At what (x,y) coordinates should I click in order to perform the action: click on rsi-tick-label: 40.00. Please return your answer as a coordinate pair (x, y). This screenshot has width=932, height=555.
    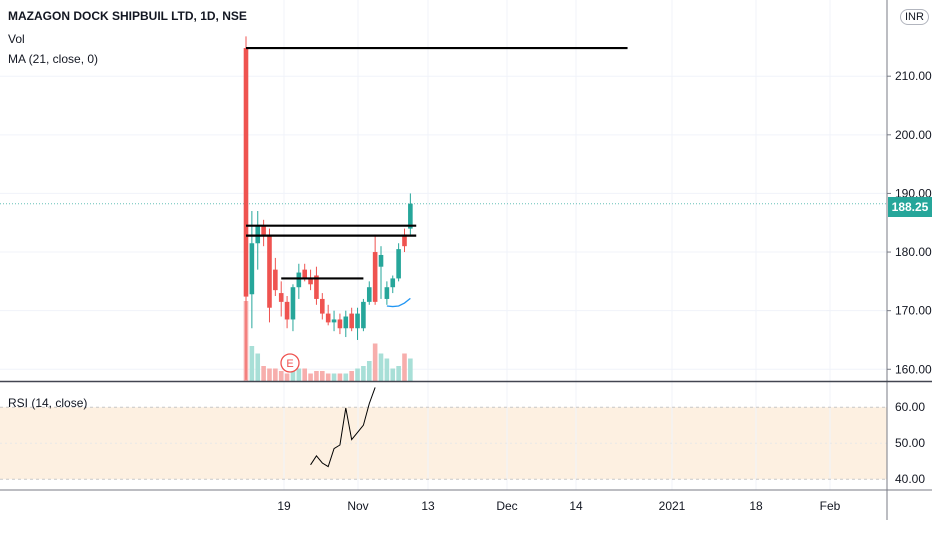
    Looking at the image, I should click on (910, 479).